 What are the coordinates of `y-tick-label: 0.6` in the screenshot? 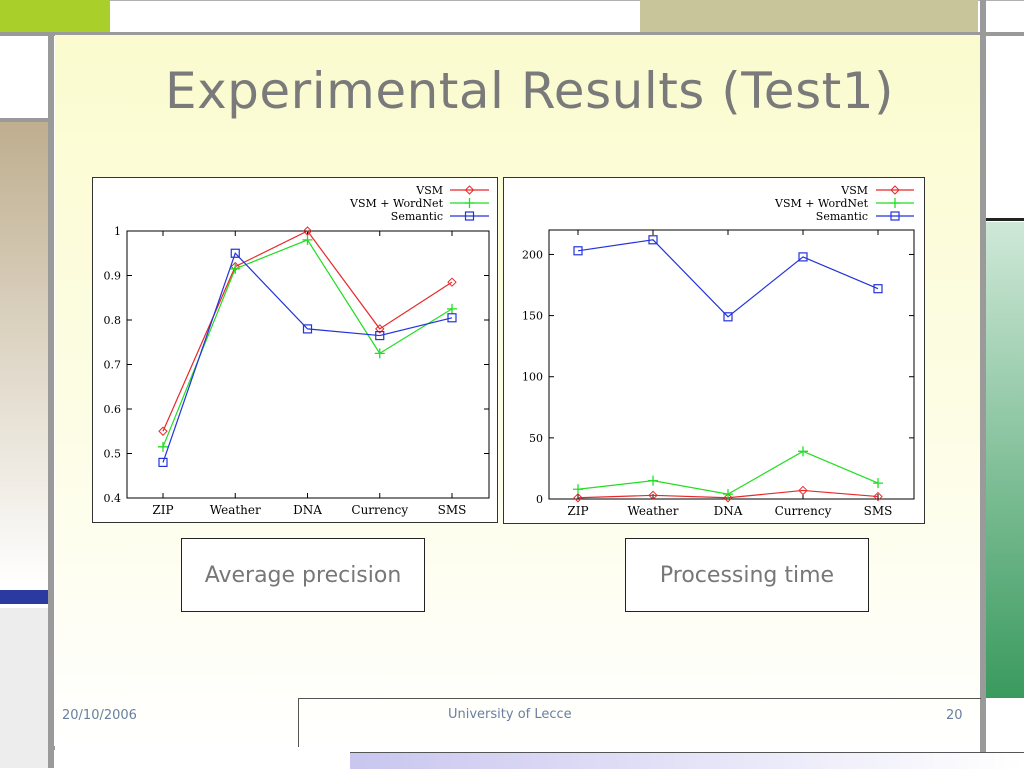 It's located at (113, 409).